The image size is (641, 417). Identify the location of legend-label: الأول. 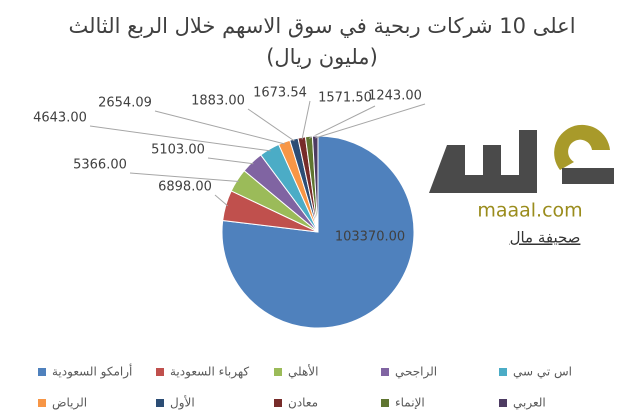
(182, 403).